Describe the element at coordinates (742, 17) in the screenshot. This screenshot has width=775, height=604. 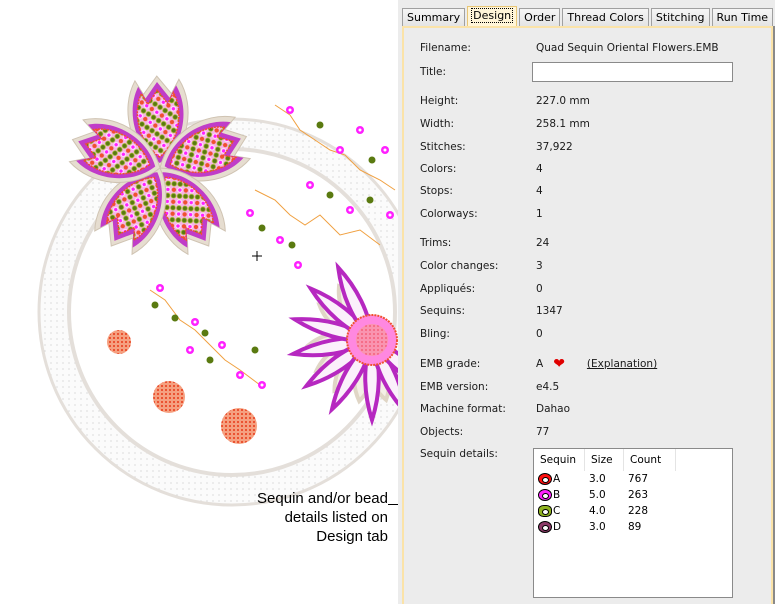
I see `tab-run-time: Run Time` at that location.